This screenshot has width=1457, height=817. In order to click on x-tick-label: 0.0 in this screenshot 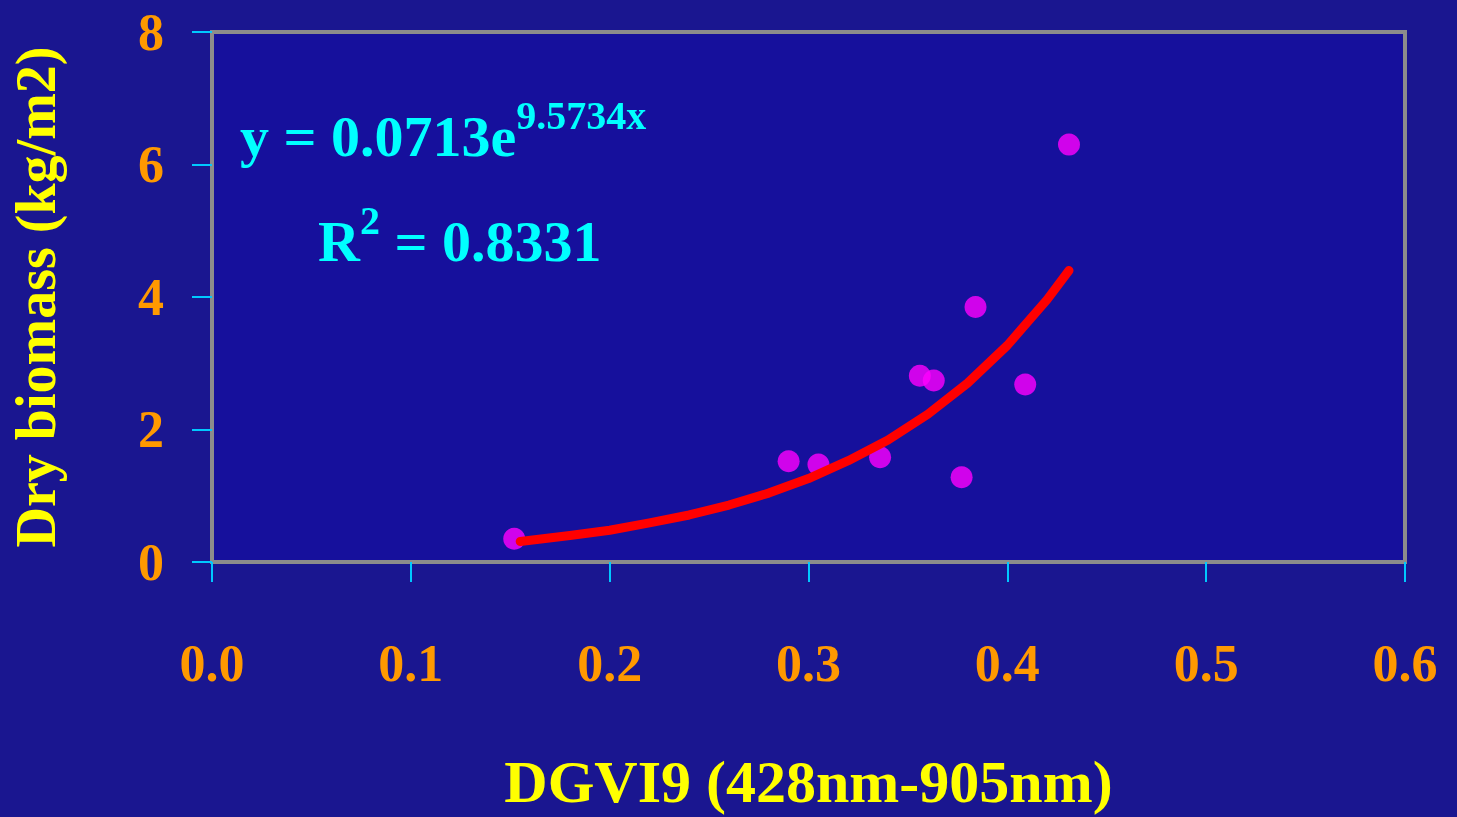, I will do `click(212, 663)`.